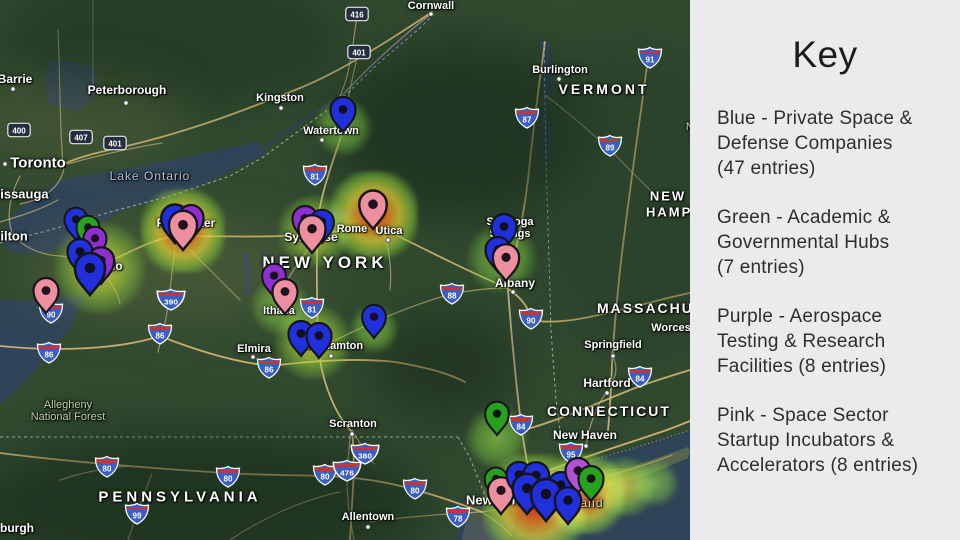  I want to click on key-title: Key, so click(825, 54).